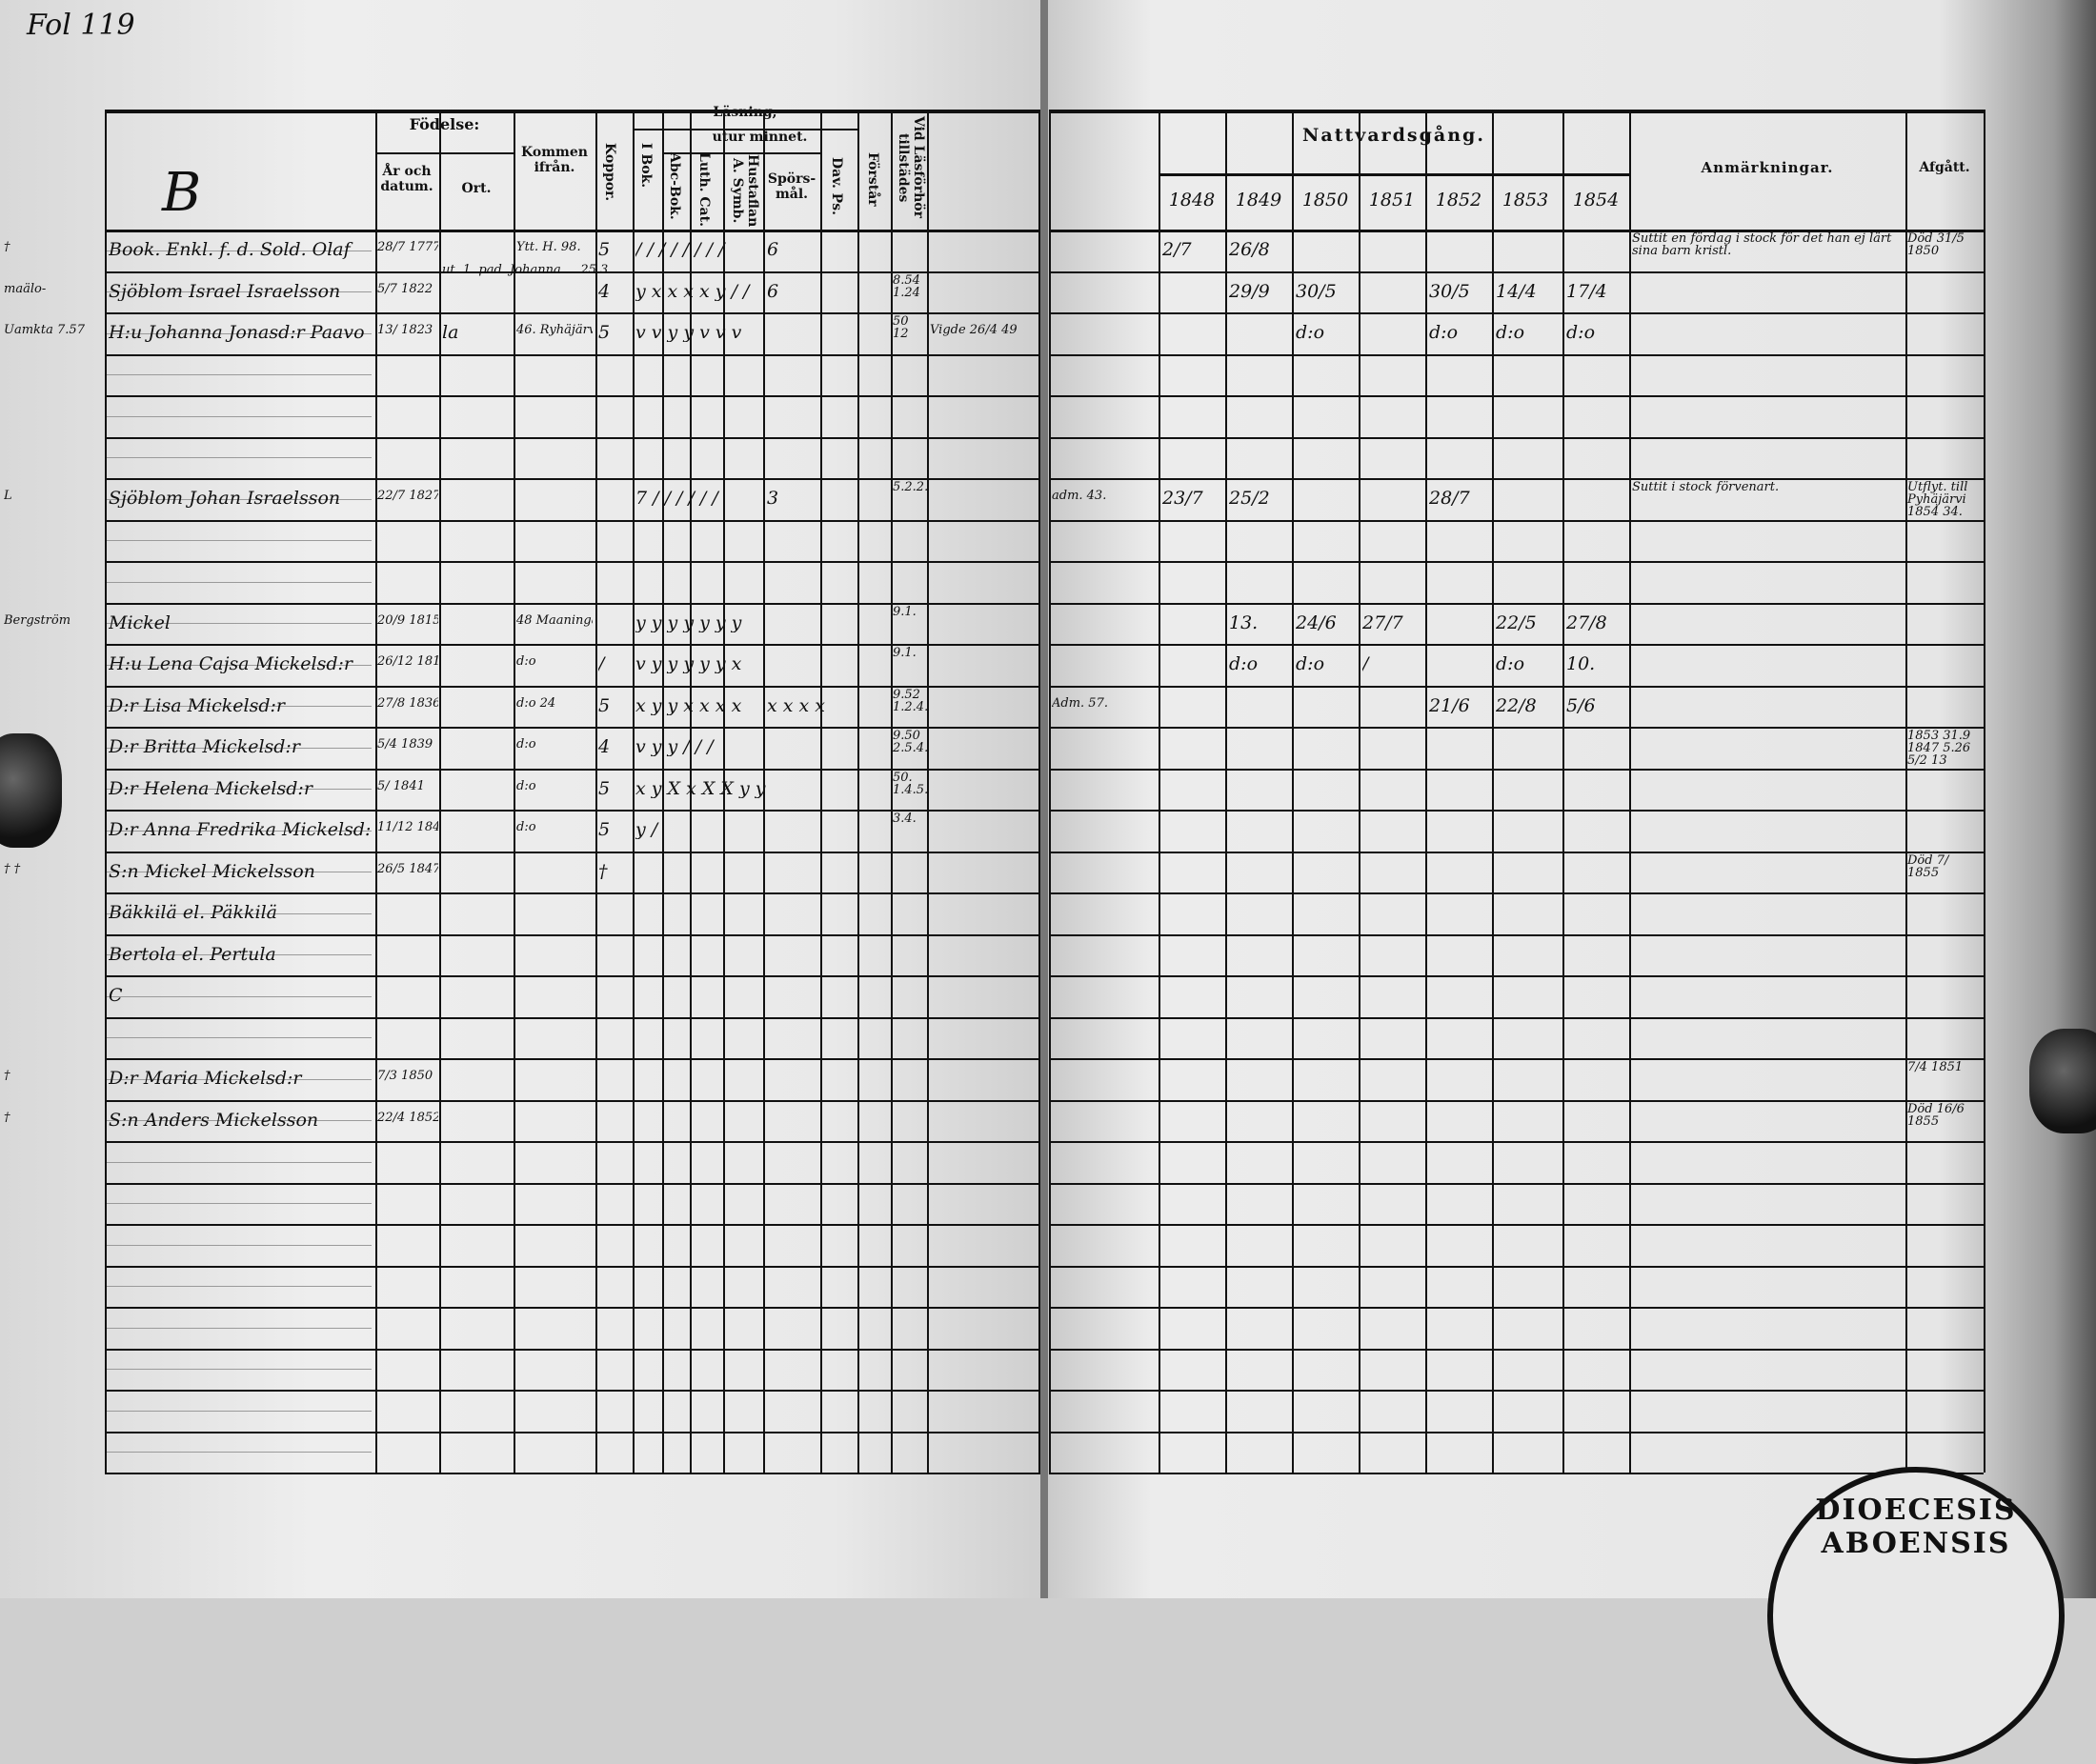  Describe the element at coordinates (405, 330) in the screenshot. I see `row-2-born: 13/ 1823` at that location.